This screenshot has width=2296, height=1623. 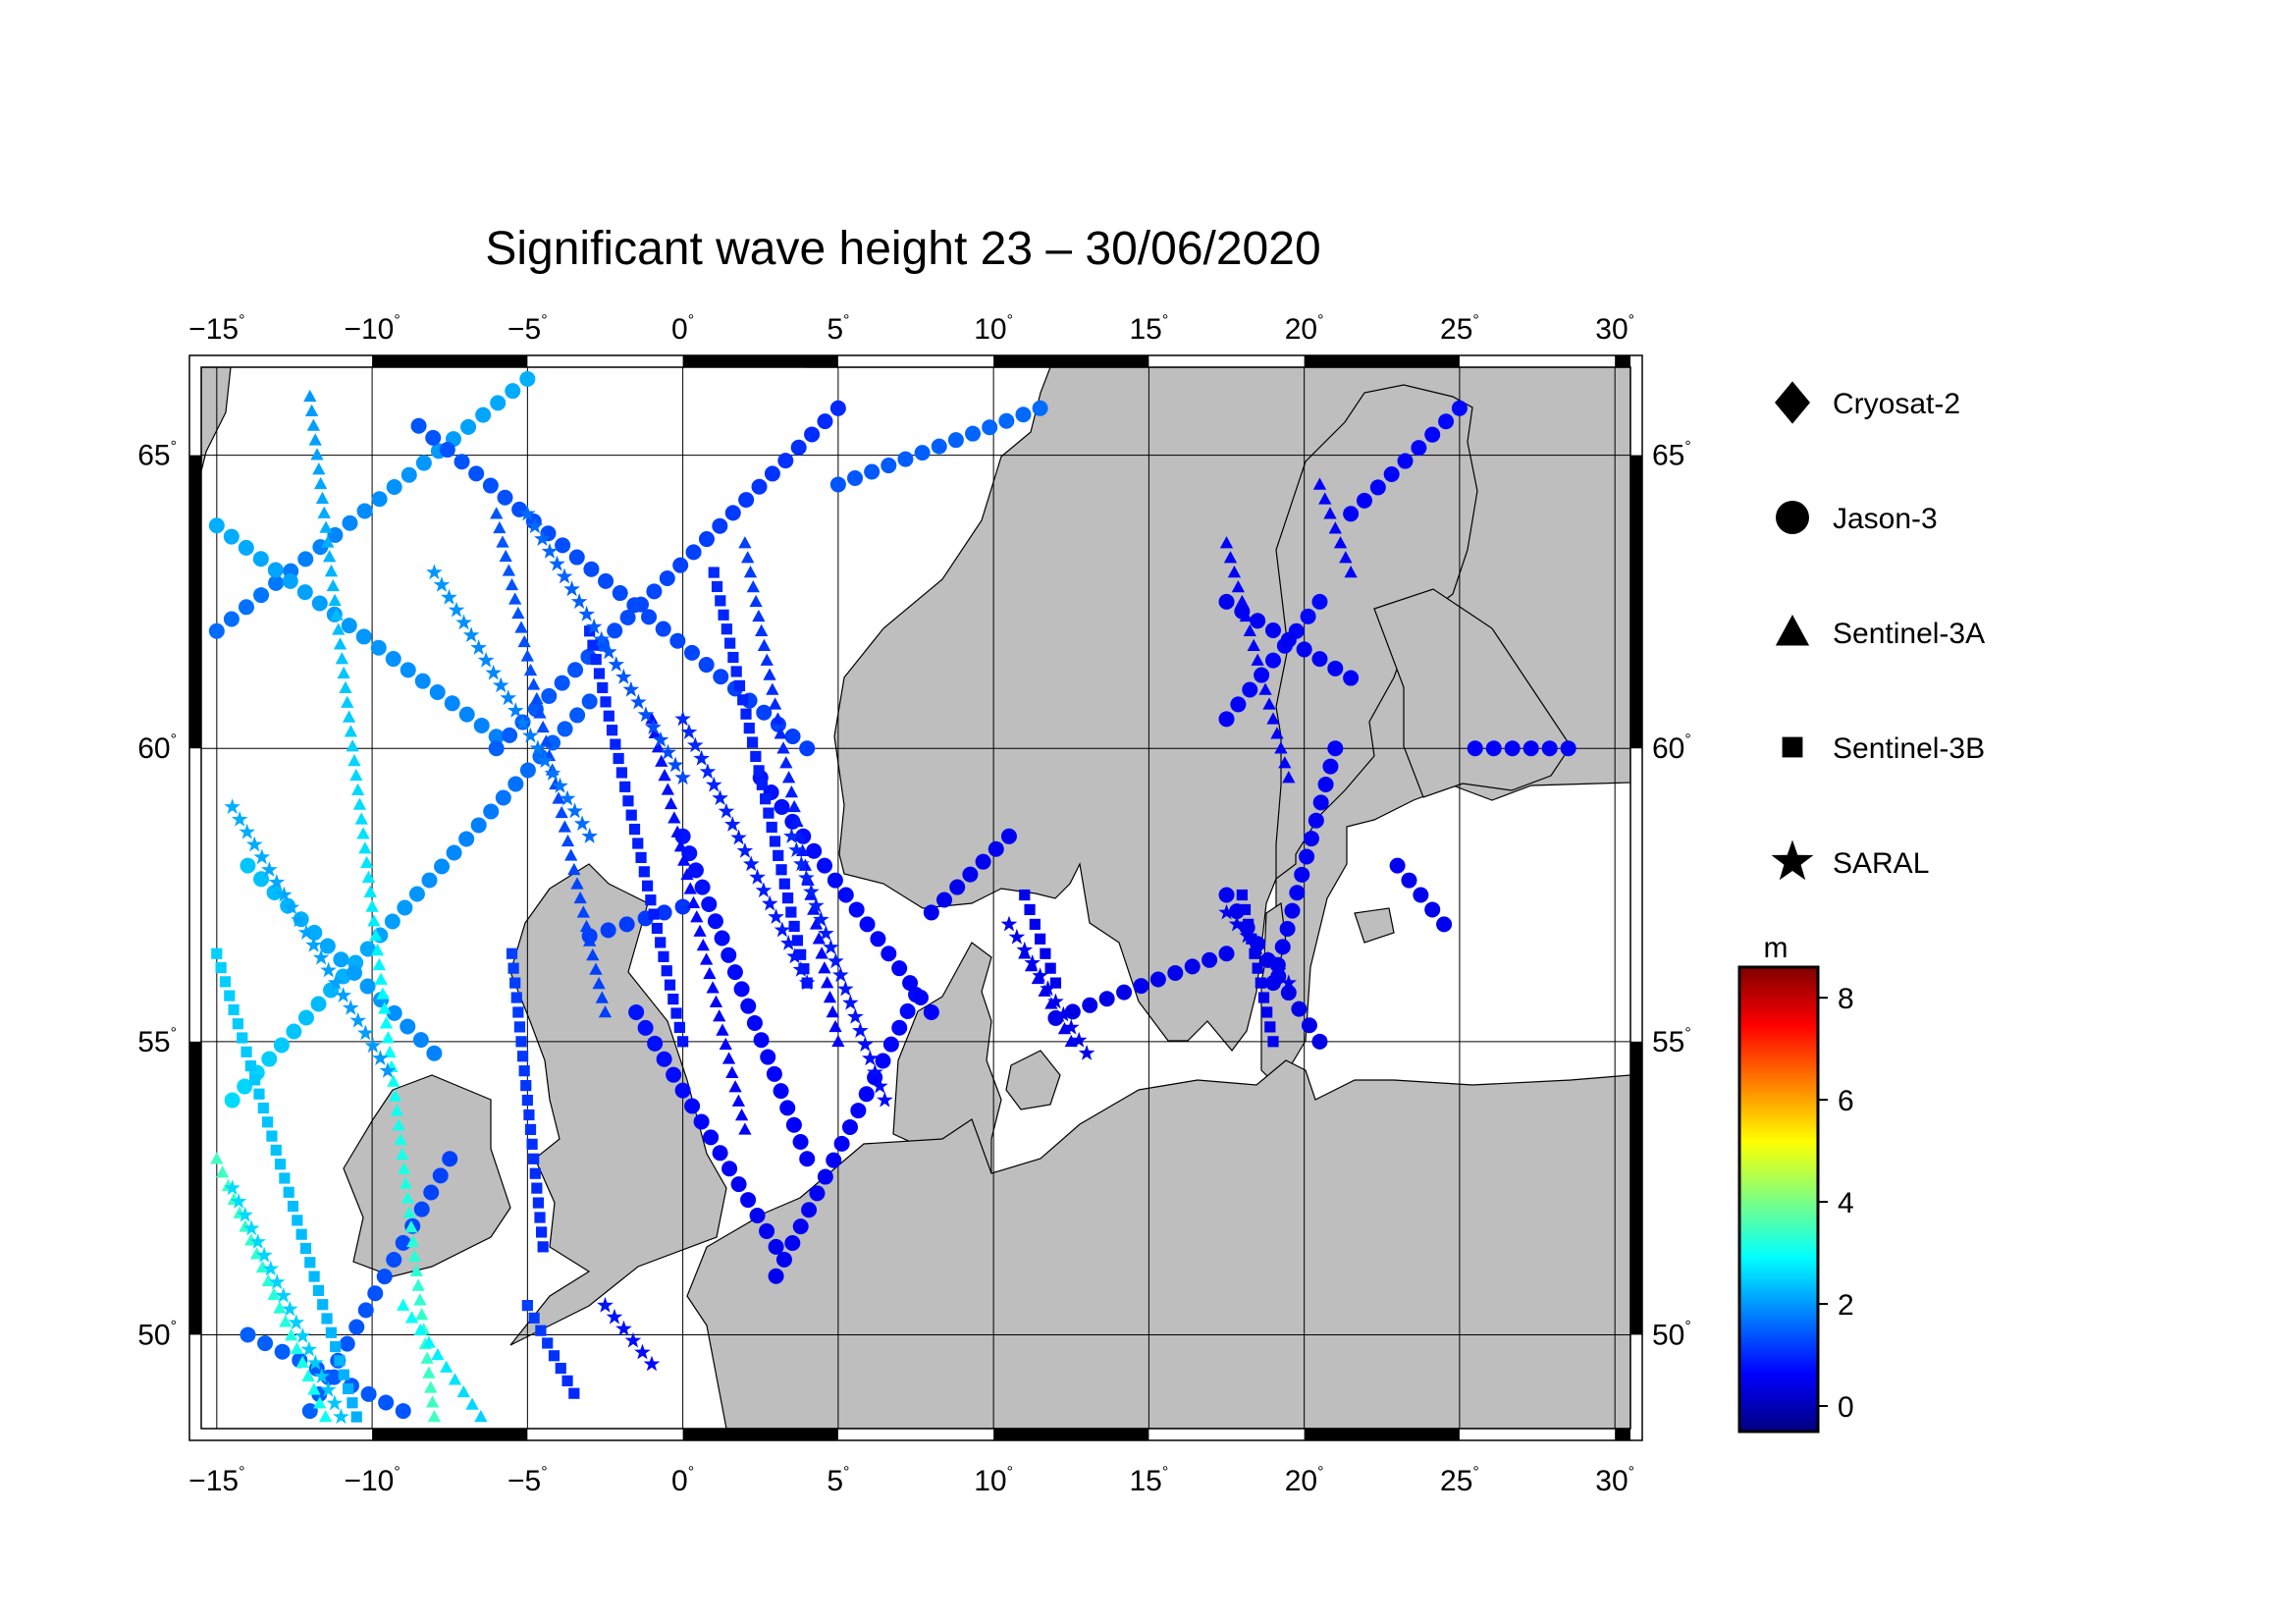 What do you see at coordinates (1857, 518) in the screenshot?
I see `legend-item: Jason-3` at bounding box center [1857, 518].